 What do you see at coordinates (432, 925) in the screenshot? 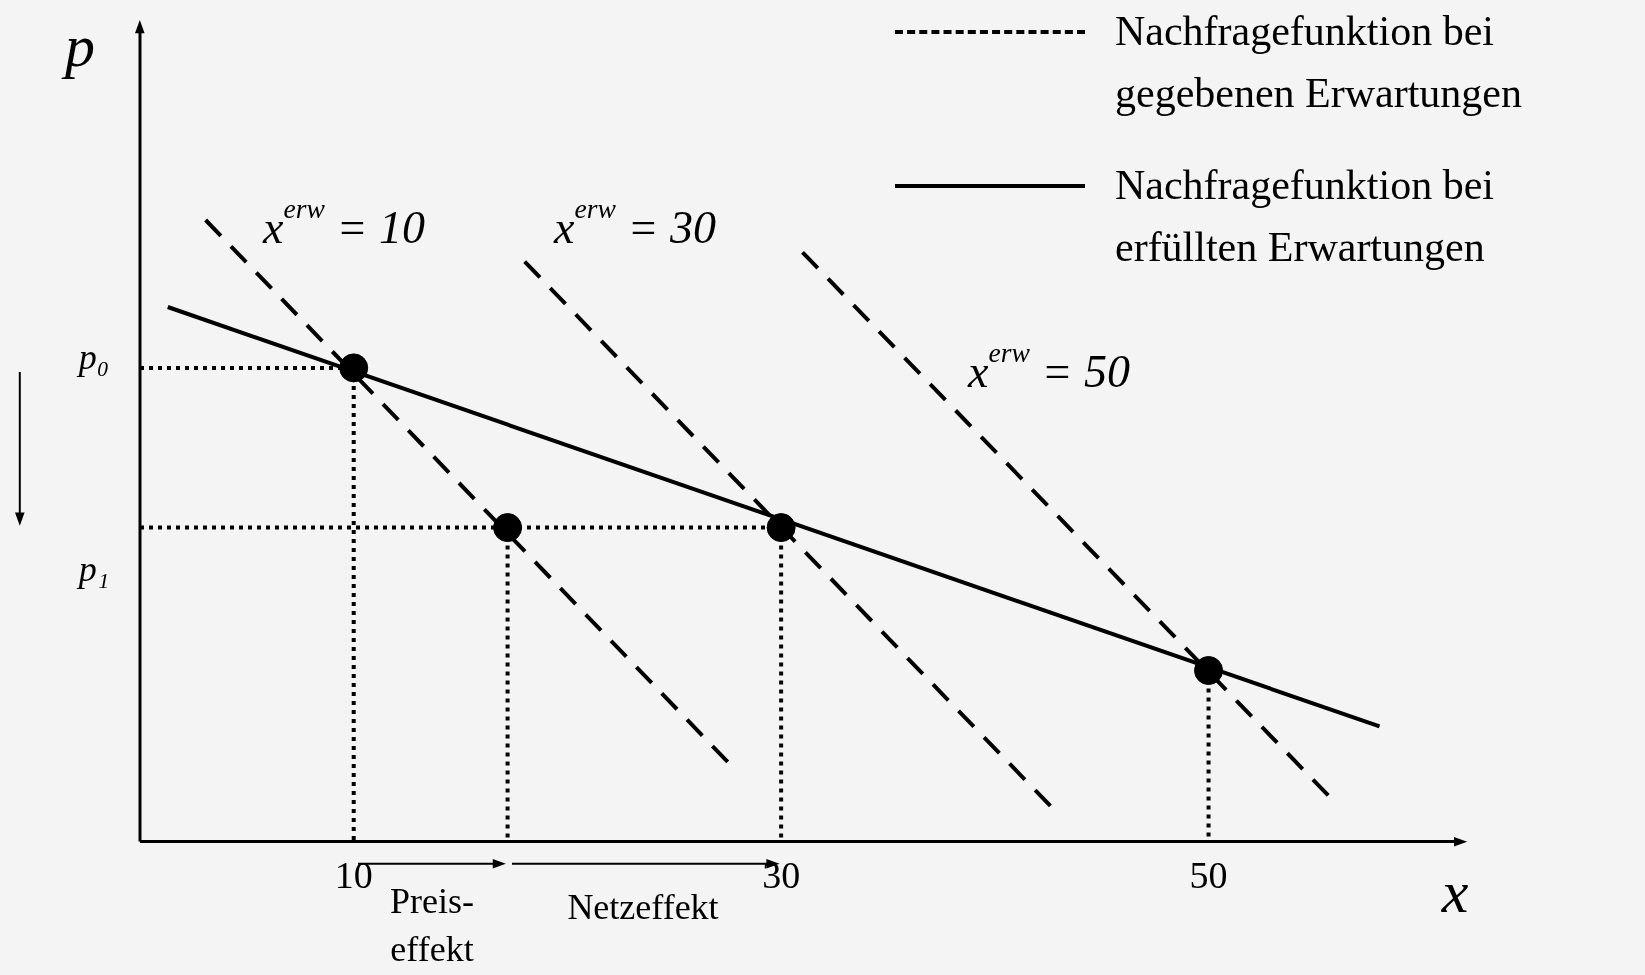
I see `text: Preis- effekt` at bounding box center [432, 925].